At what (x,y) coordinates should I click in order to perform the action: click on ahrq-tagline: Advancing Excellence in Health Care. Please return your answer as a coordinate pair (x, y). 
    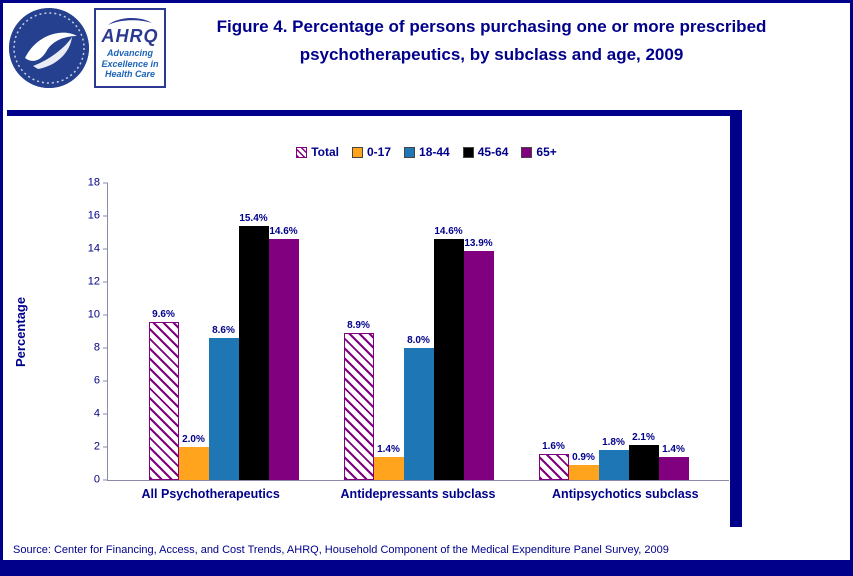
    Looking at the image, I should click on (129, 63).